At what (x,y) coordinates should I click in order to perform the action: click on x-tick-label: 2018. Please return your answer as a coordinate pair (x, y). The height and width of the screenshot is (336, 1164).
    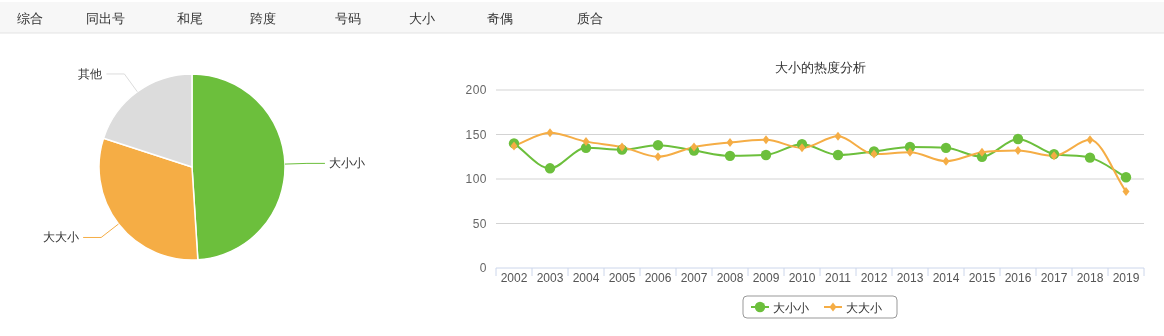
    Looking at the image, I should click on (1090, 278).